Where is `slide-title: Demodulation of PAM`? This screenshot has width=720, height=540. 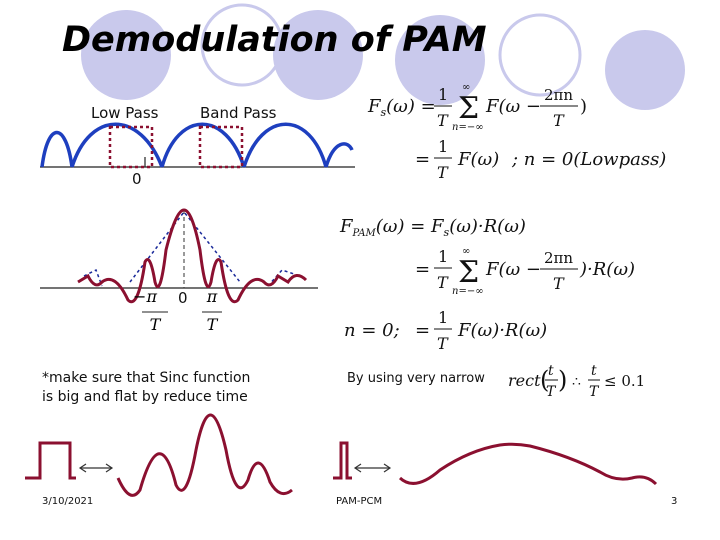
slide-title: Demodulation of PAM is located at coordinates (274, 40).